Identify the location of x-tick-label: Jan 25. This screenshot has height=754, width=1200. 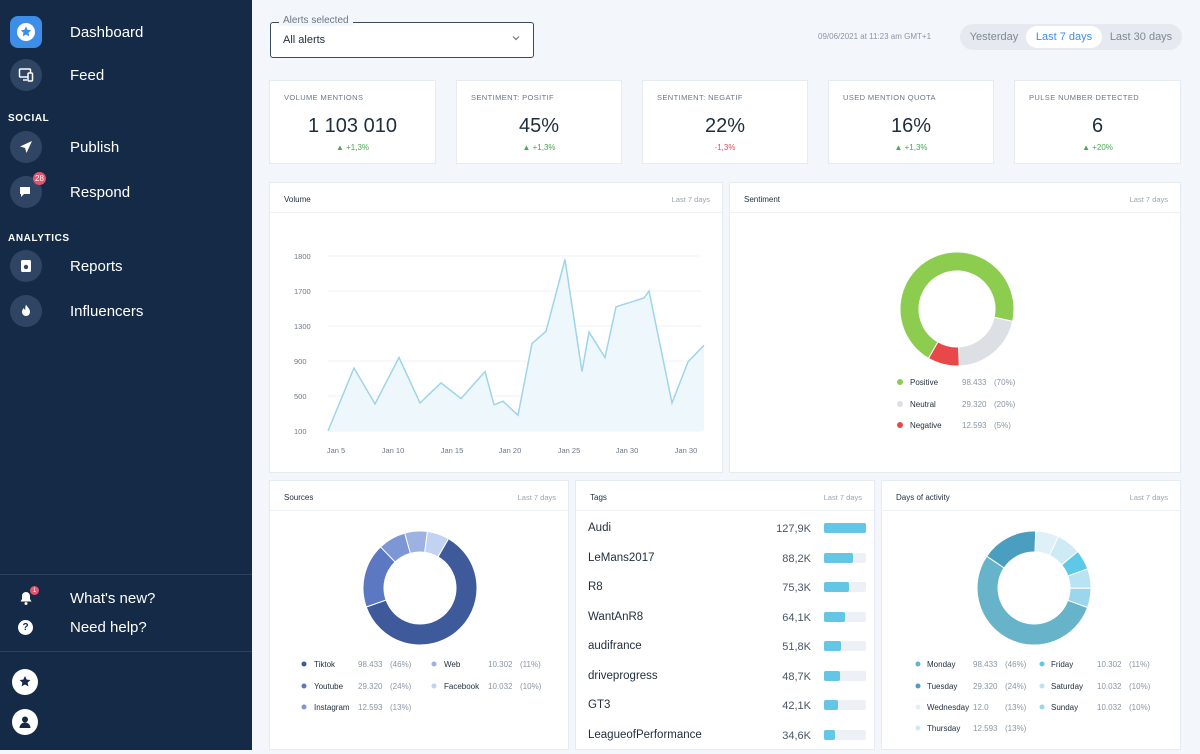
(569, 450).